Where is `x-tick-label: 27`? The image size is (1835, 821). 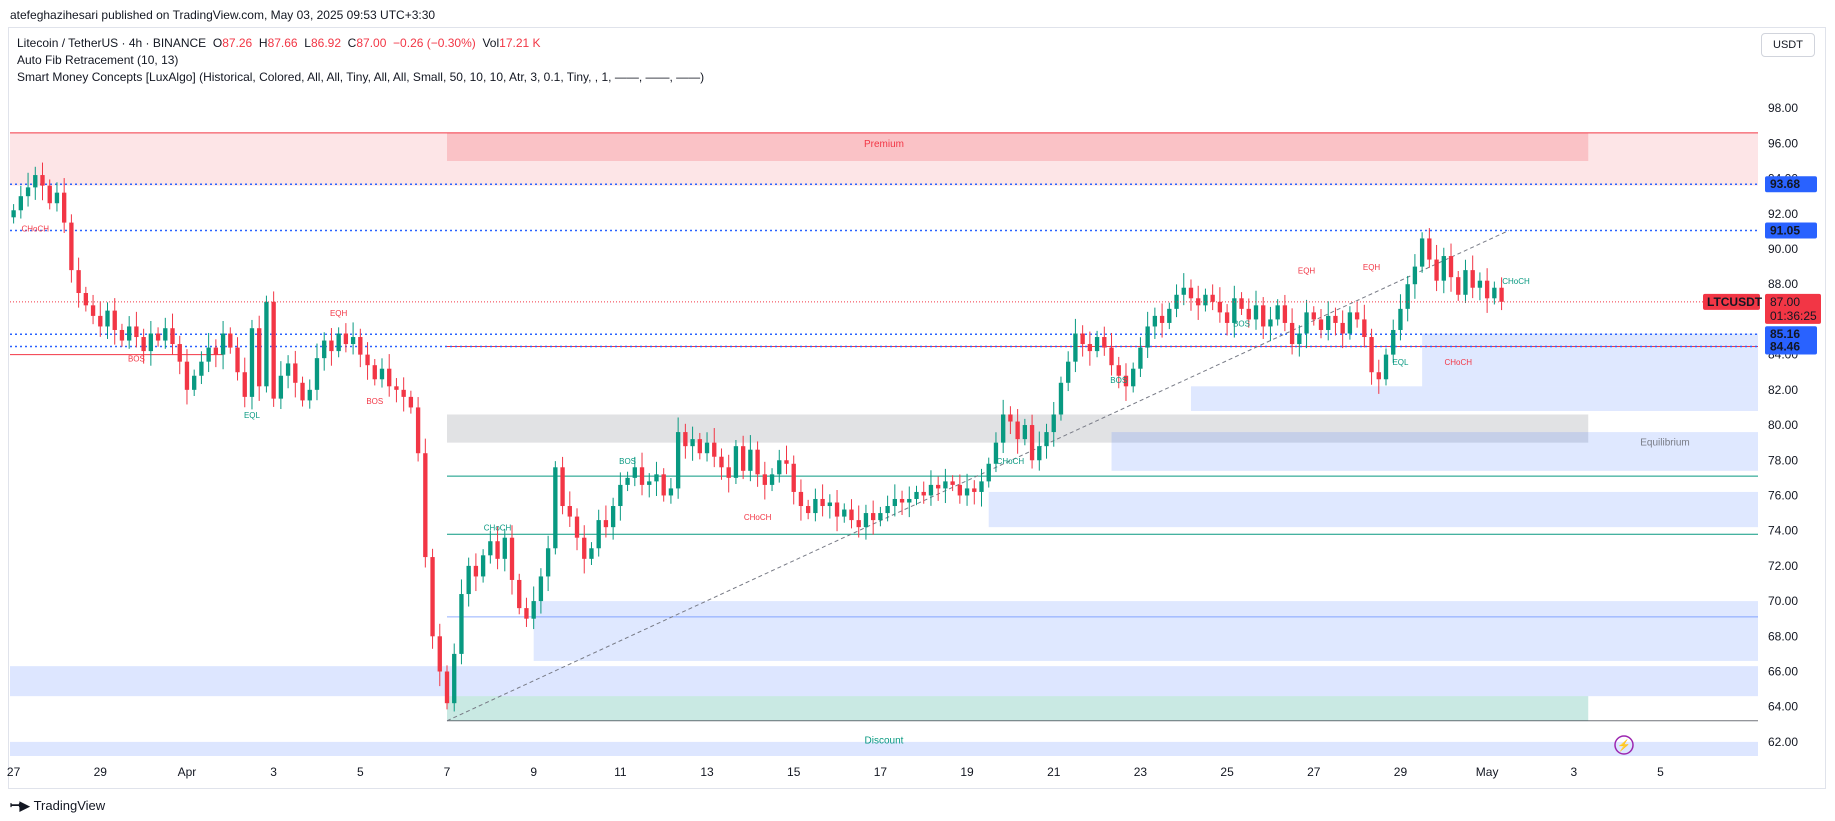 x-tick-label: 27 is located at coordinates (1314, 772).